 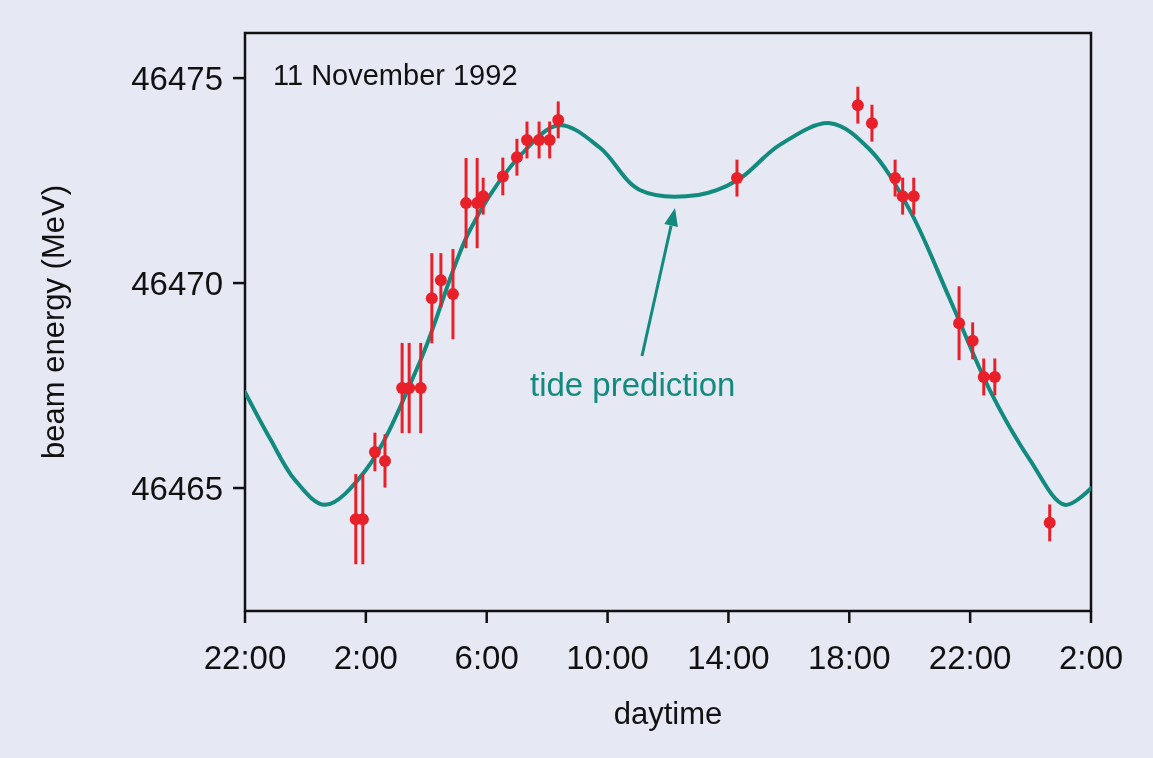 What do you see at coordinates (177, 79) in the screenshot?
I see `y-tick-label: 46475` at bounding box center [177, 79].